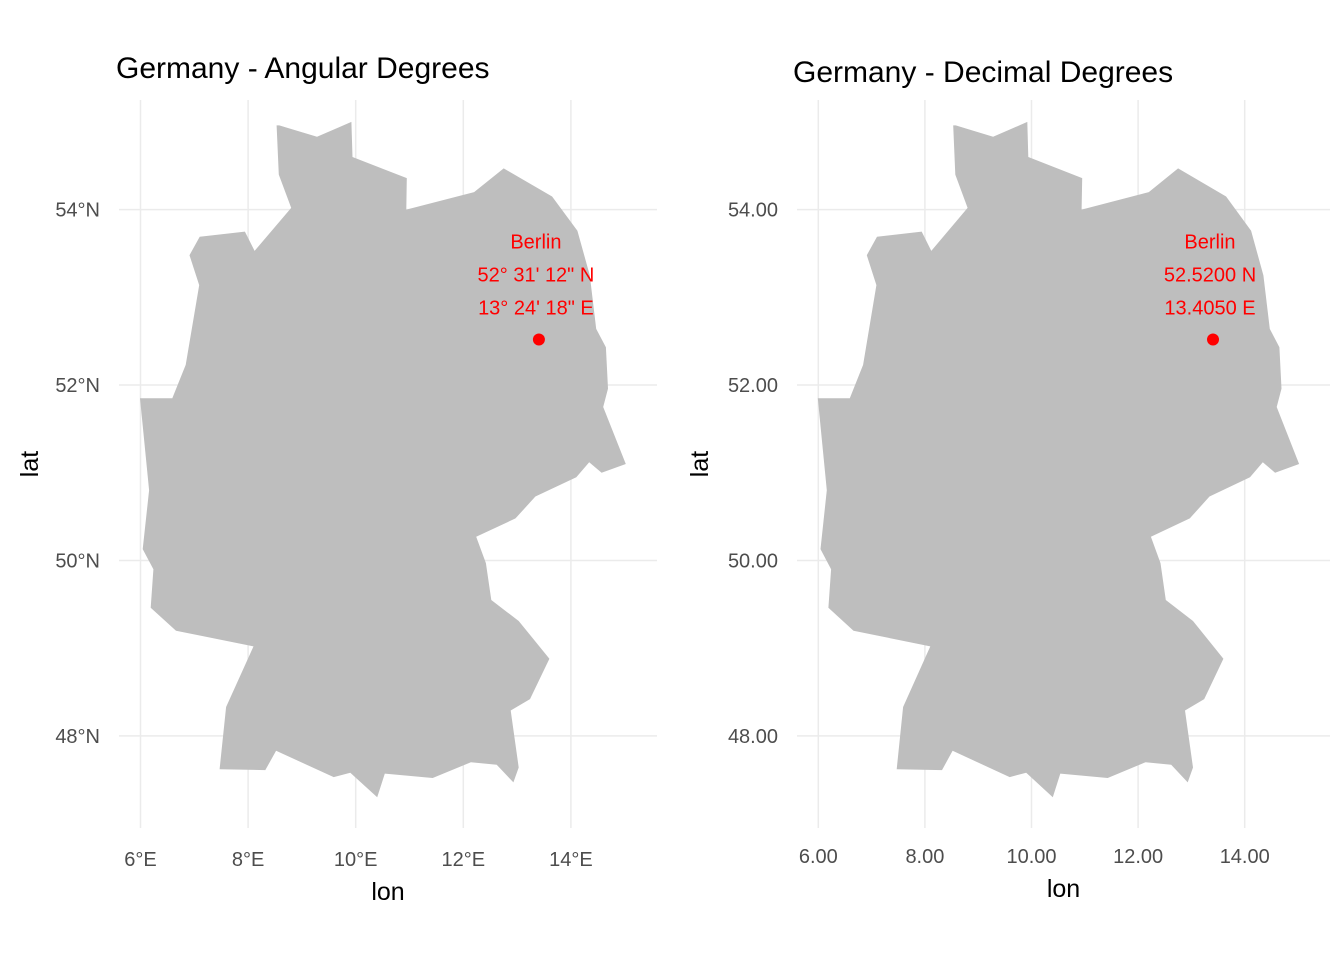  Describe the element at coordinates (753, 737) in the screenshot. I see `y-tick-label: 48.00` at that location.